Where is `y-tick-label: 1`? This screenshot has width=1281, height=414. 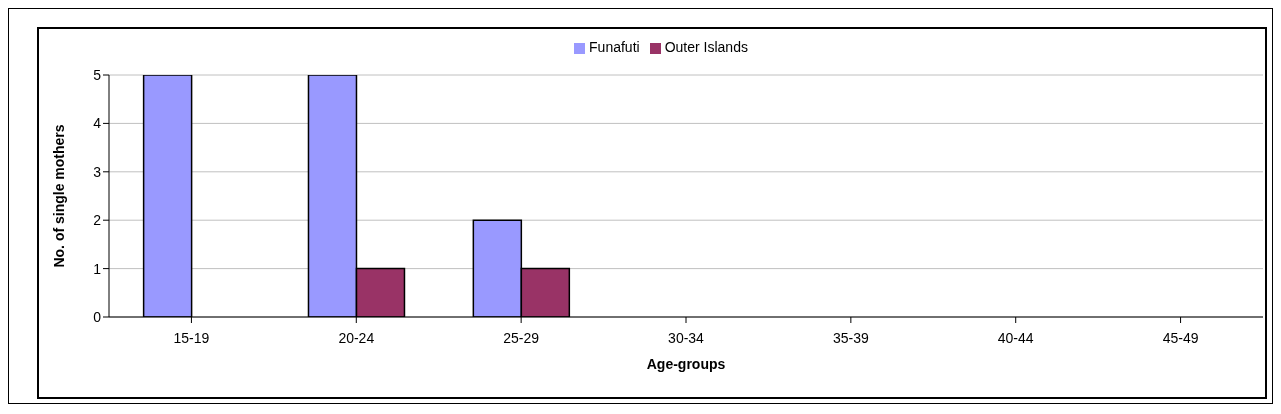 y-tick-label: 1 is located at coordinates (97, 268).